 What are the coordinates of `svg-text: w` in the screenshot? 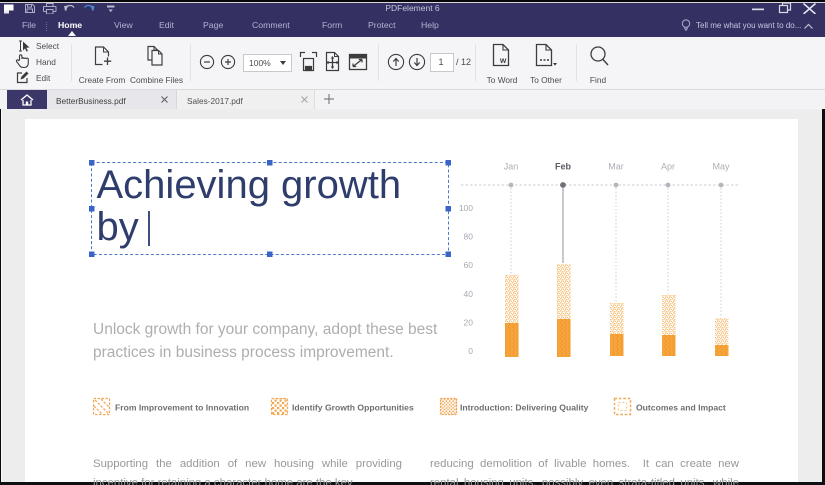 It's located at (503, 60).